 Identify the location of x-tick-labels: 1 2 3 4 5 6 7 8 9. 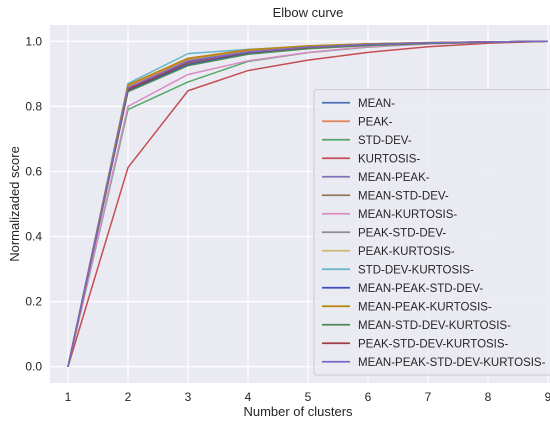
(307, 397).